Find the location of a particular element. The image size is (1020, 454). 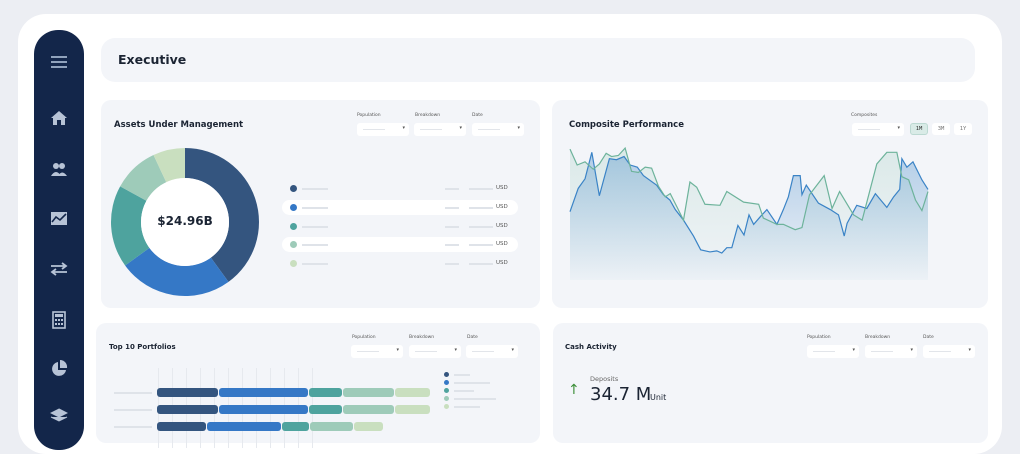

deposits-unit: Unit is located at coordinates (658, 397).